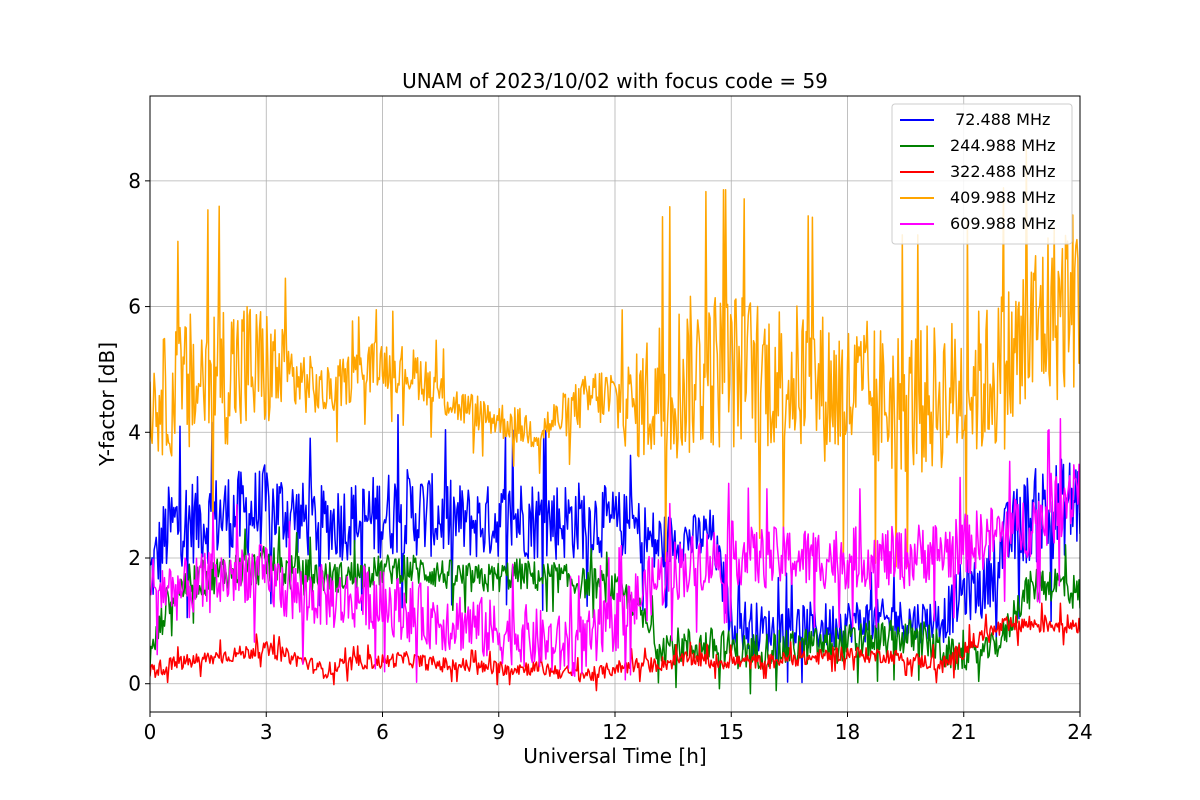 The image size is (1200, 800). I want to click on legend-entry-label: 72.488 MHz, so click(1000, 119).